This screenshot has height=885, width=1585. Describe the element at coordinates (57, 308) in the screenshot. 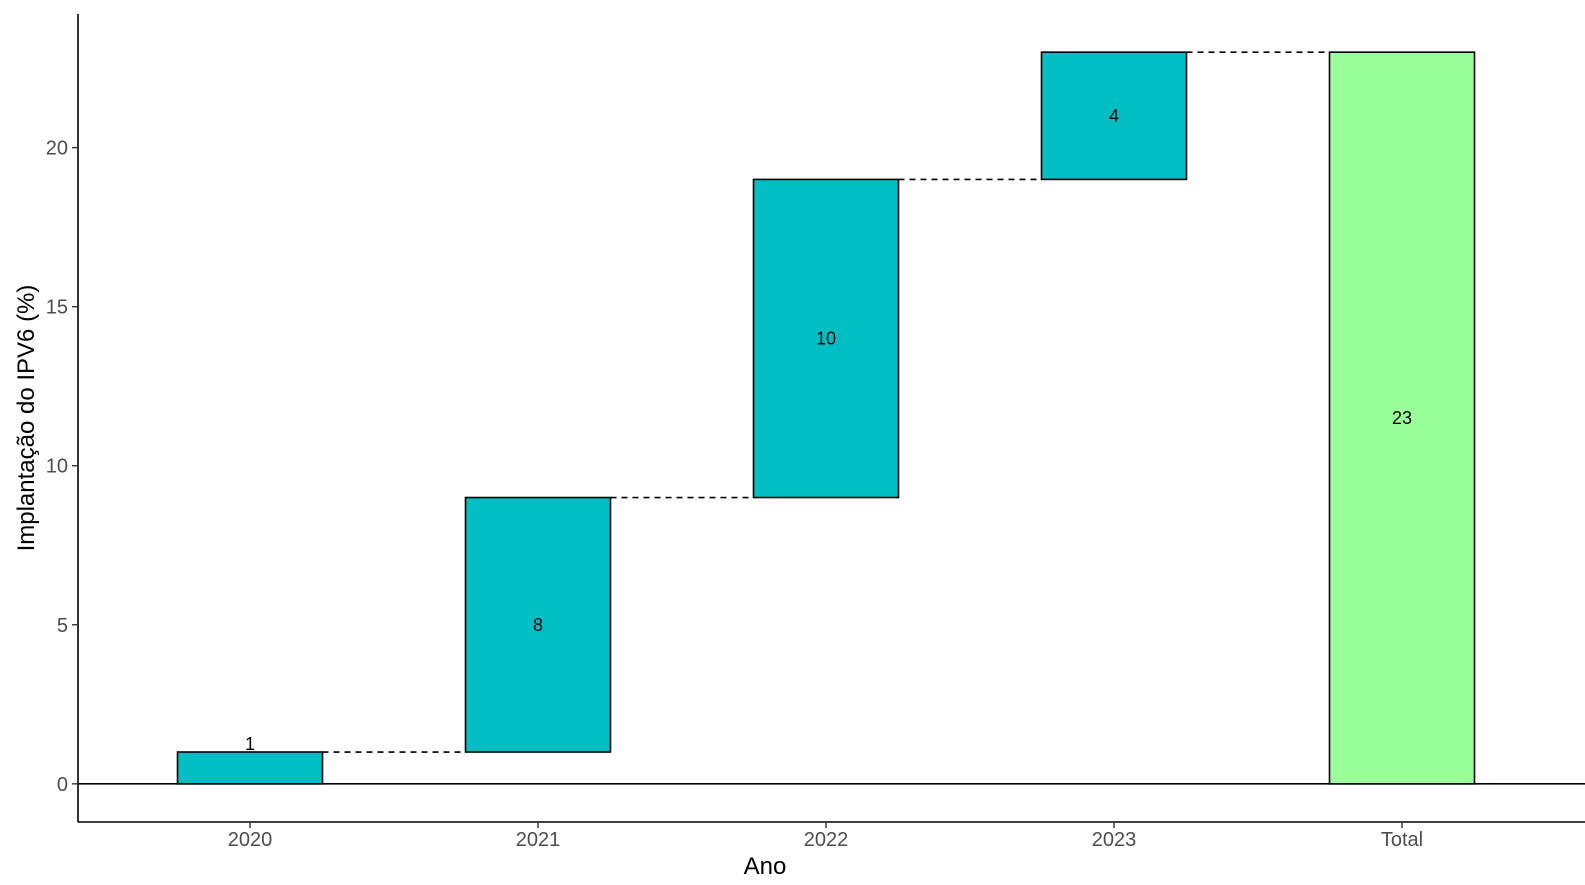

I see `y-tick-label: 15` at that location.